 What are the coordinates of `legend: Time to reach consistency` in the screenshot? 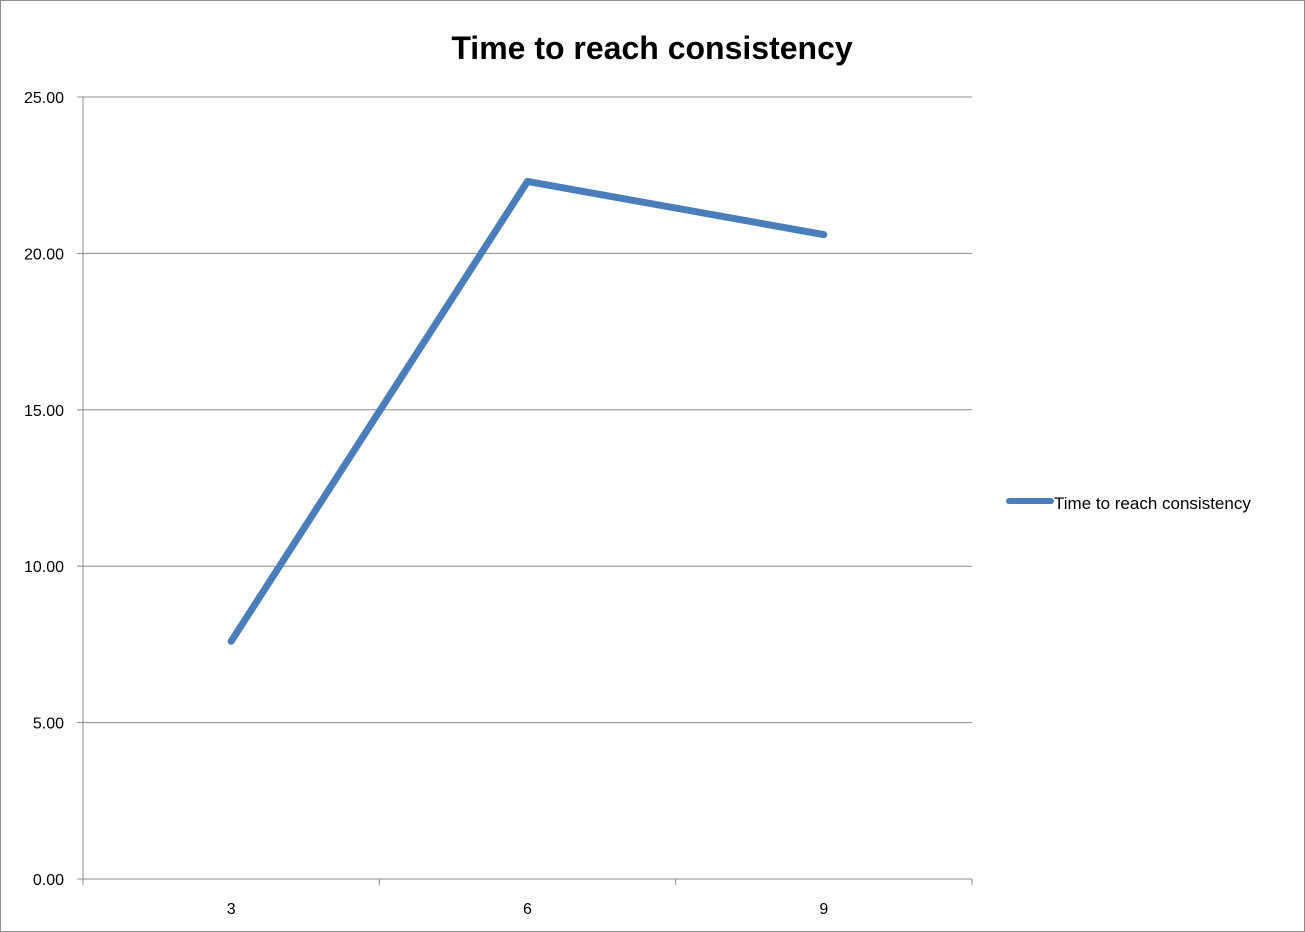 It's located at (1128, 503).